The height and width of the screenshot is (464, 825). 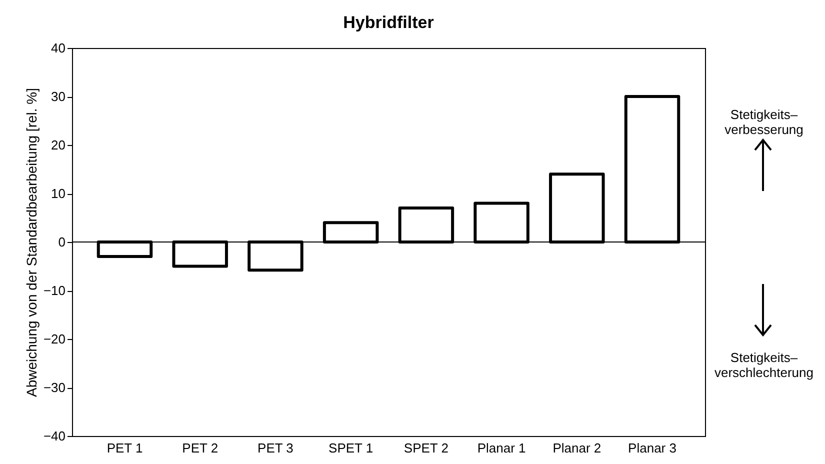 I want to click on x-tick-label: SPET 1, so click(x=351, y=448).